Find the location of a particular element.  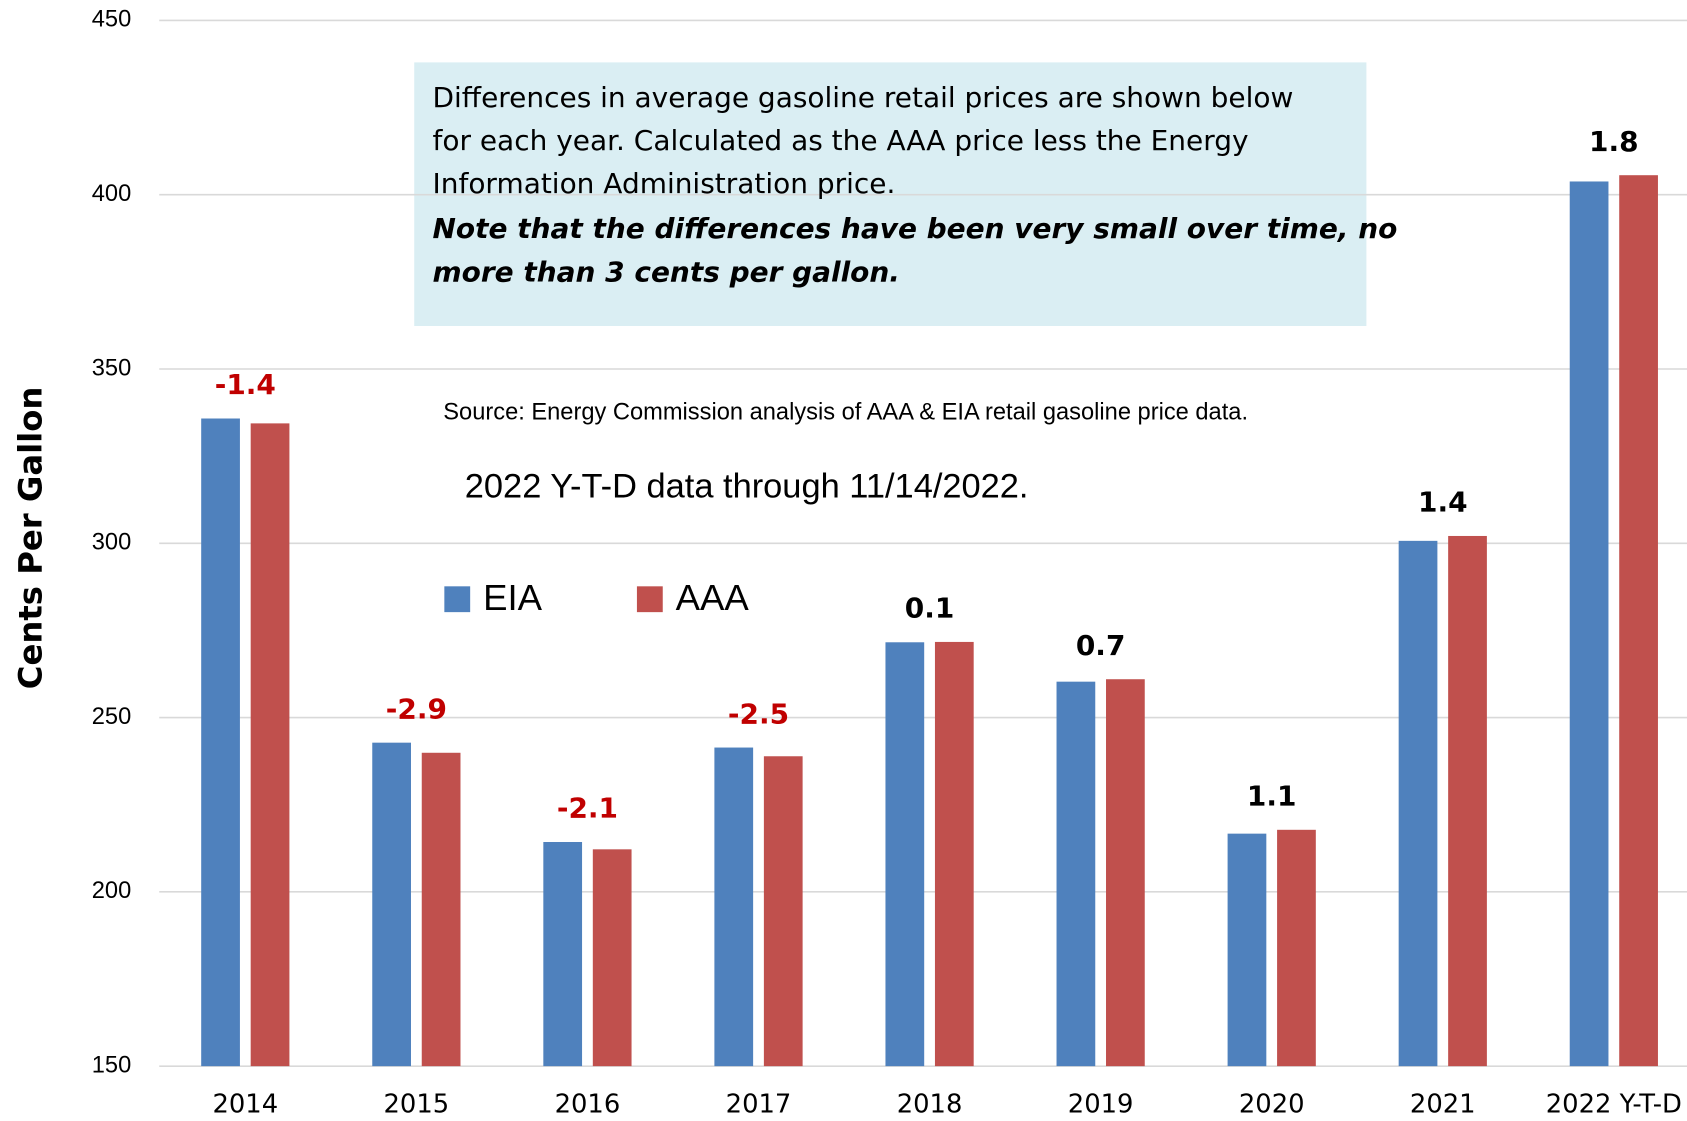

x-tick-label: 2014 is located at coordinates (245, 1104).